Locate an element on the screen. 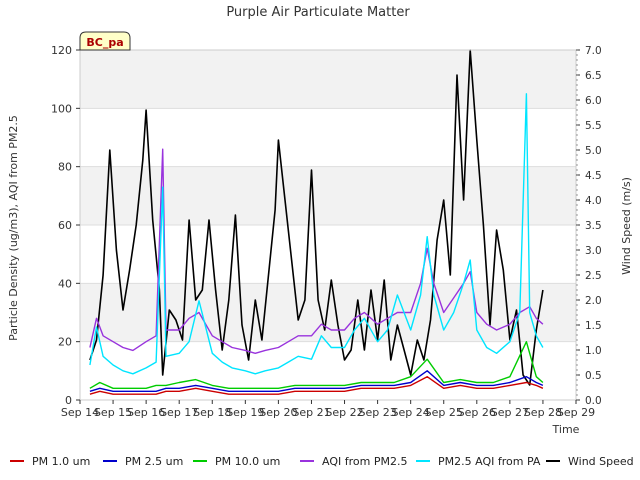  legend-item: Wind Speed is located at coordinates (590, 461).